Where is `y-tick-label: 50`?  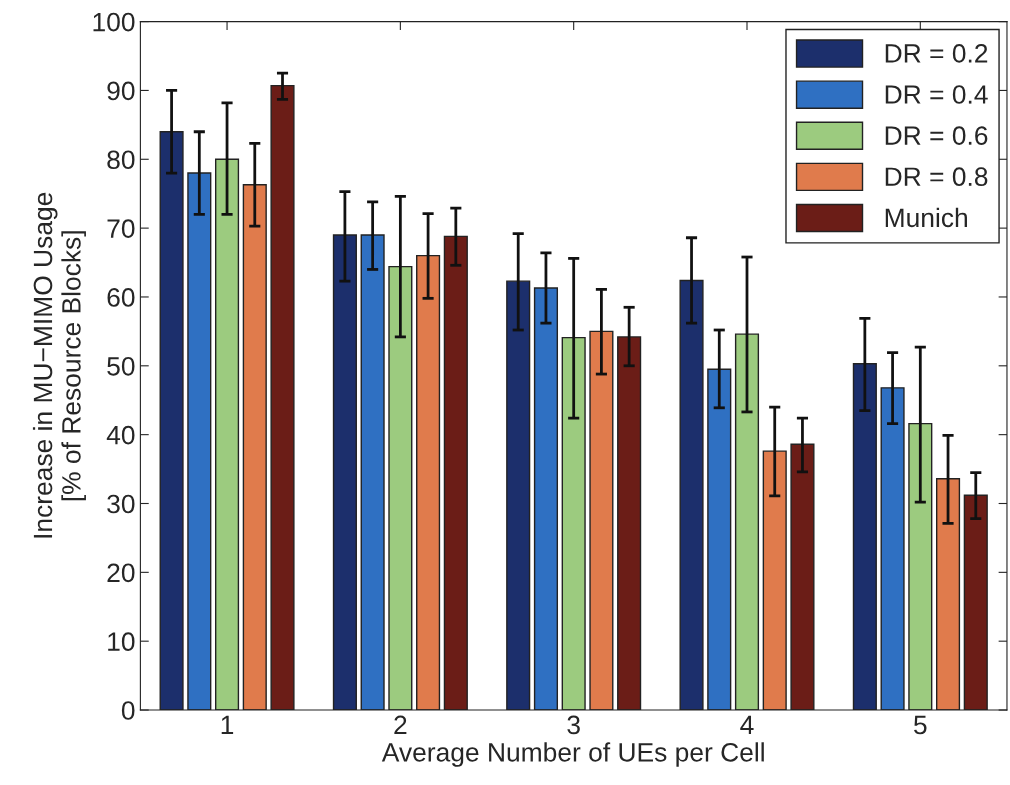 y-tick-label: 50 is located at coordinates (121, 366).